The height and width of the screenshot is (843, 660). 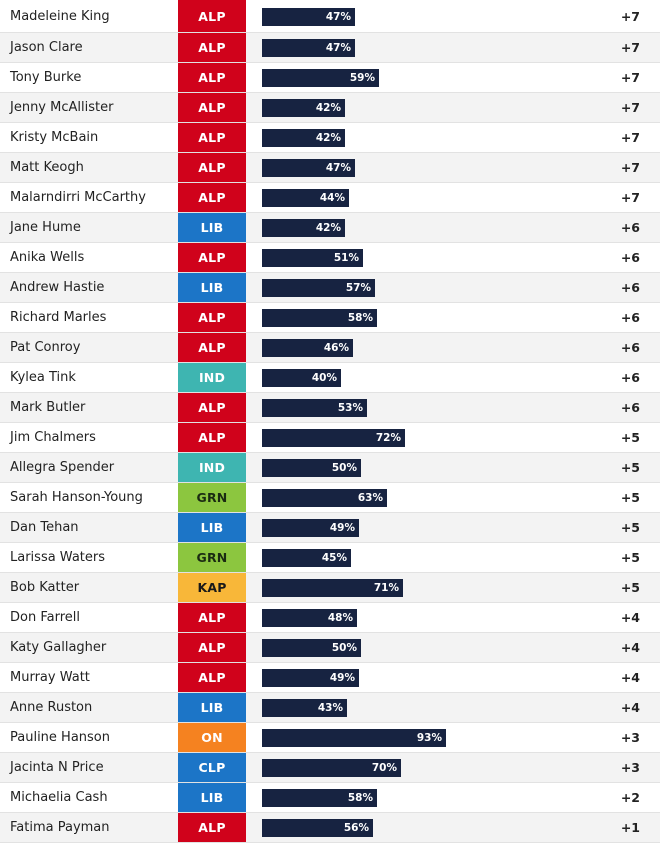 I want to click on bar-track: 50%, so click(x=361, y=468).